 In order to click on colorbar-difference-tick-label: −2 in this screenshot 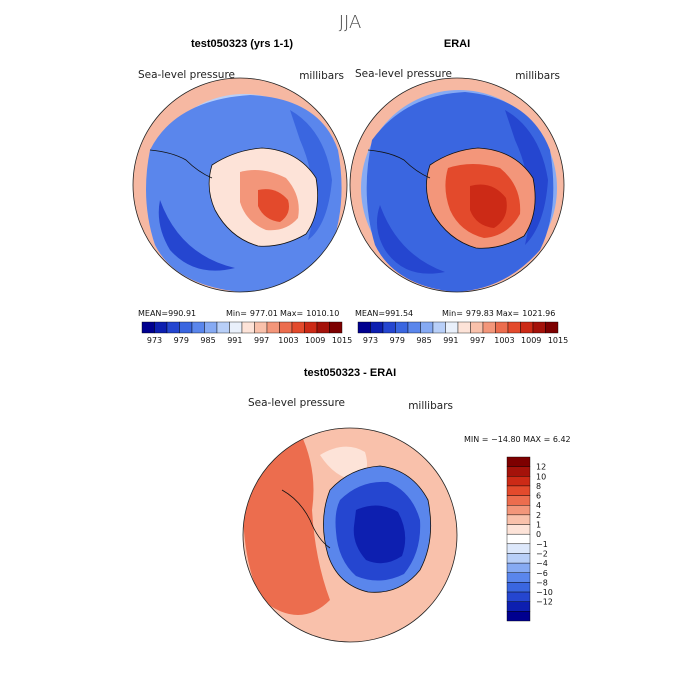, I will do `click(542, 553)`.